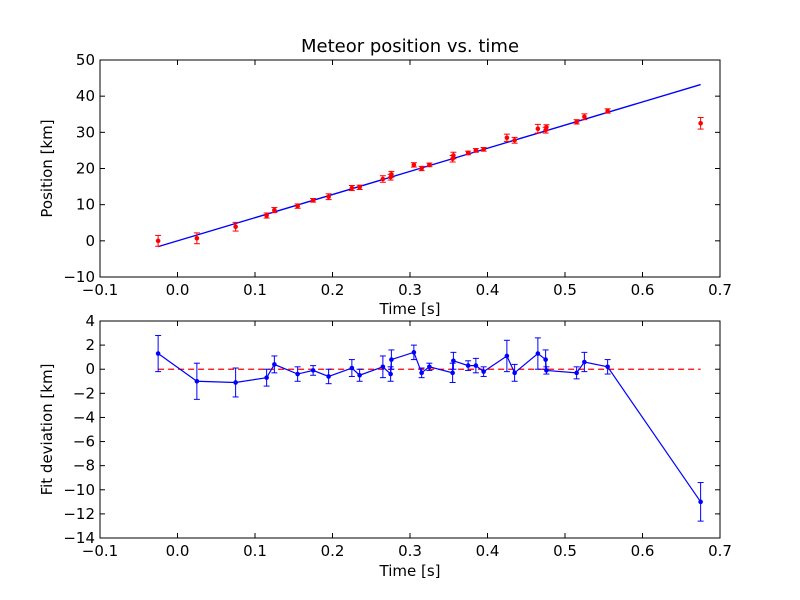 The height and width of the screenshot is (600, 800). Describe the element at coordinates (84, 466) in the screenshot. I see `y-tick-label: −8` at that location.